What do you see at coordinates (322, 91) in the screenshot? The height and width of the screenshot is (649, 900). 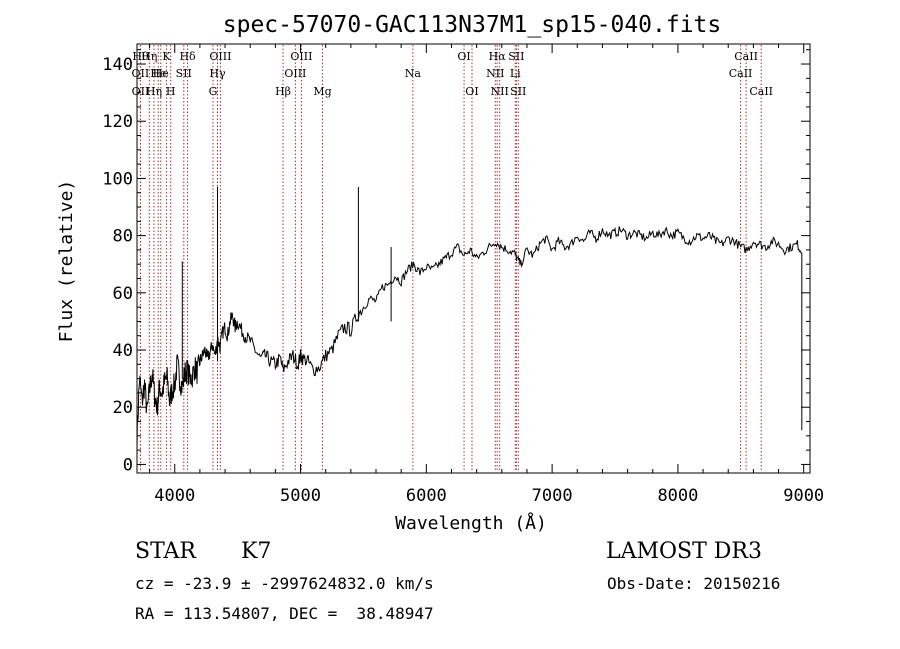 I see `line-label: Mg` at bounding box center [322, 91].